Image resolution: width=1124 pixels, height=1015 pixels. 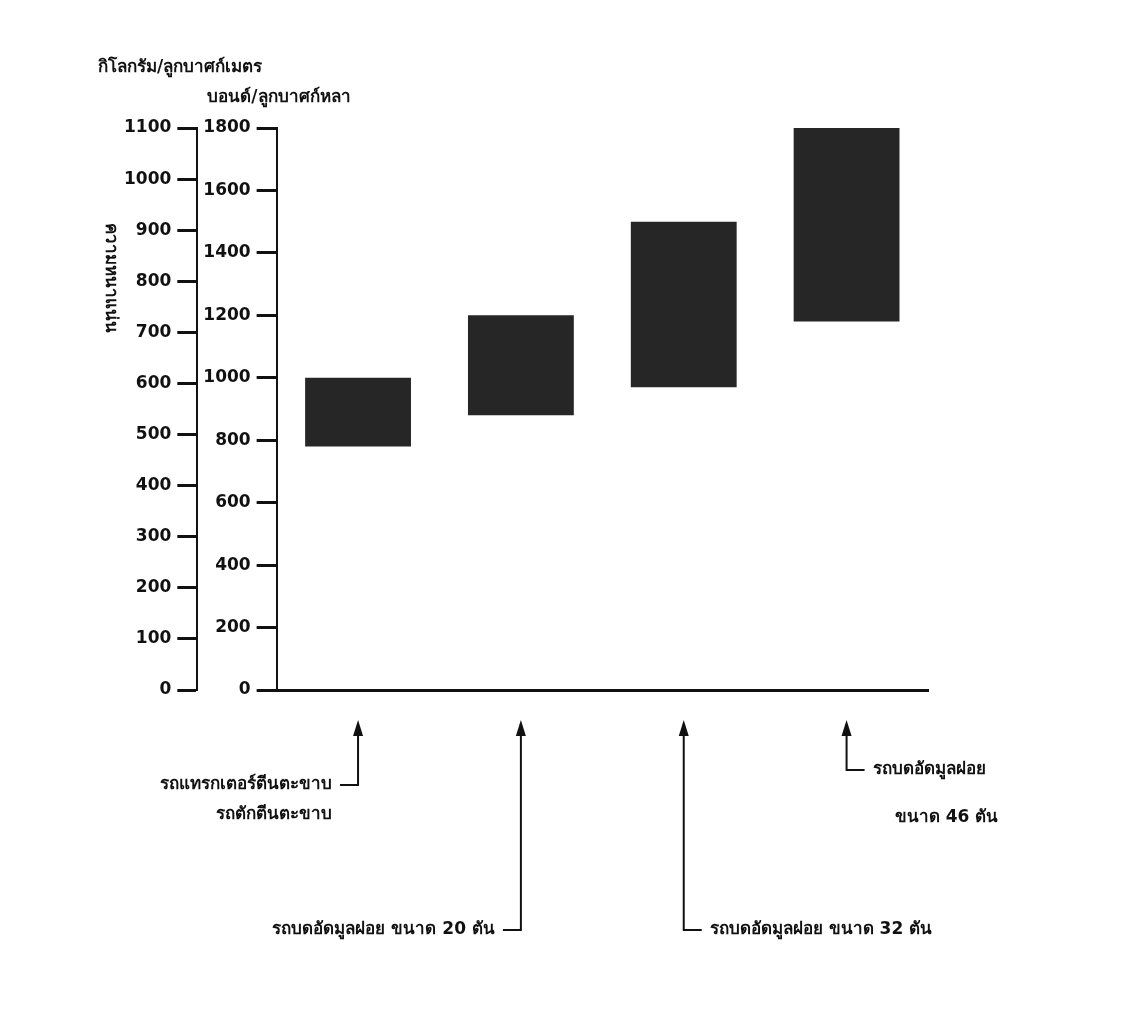 I want to click on text: รถบดอัดมูลฝอย ขนาด 46 ตัน, so click(x=935, y=792).